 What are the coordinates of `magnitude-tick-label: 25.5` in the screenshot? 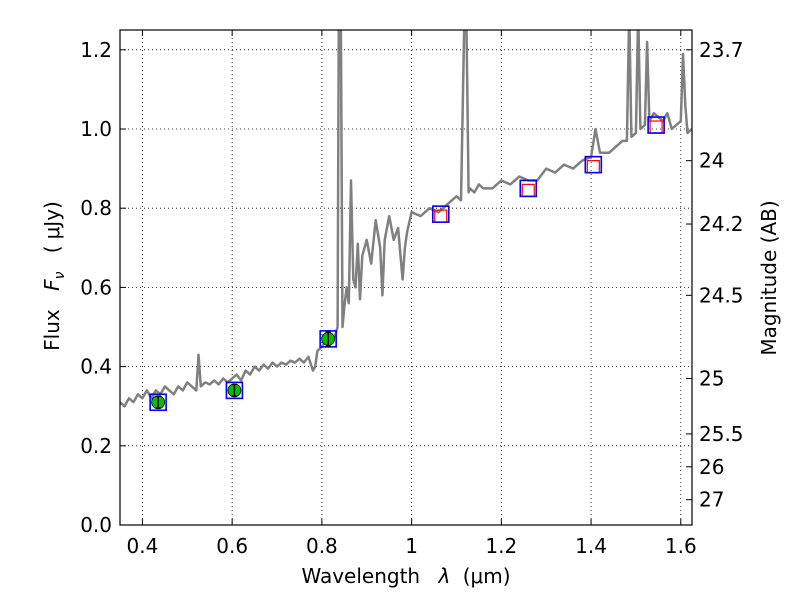 It's located at (721, 434).